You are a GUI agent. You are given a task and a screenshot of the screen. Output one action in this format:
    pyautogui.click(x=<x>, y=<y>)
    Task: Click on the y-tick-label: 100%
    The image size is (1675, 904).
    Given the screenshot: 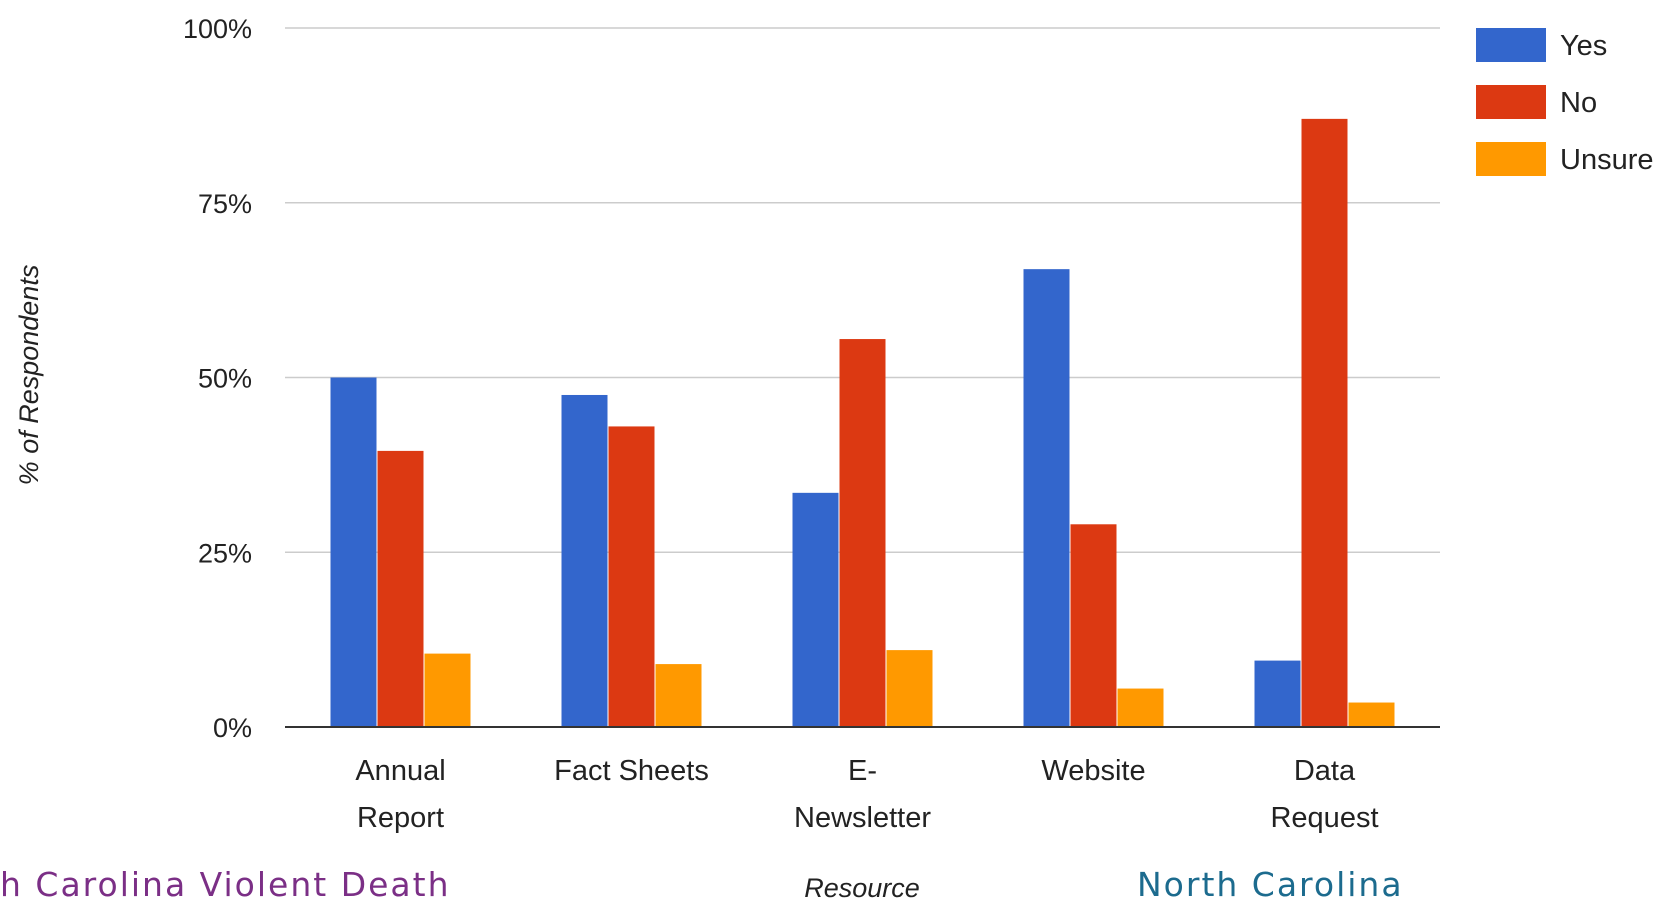 What is the action you would take?
    pyautogui.click(x=217, y=29)
    